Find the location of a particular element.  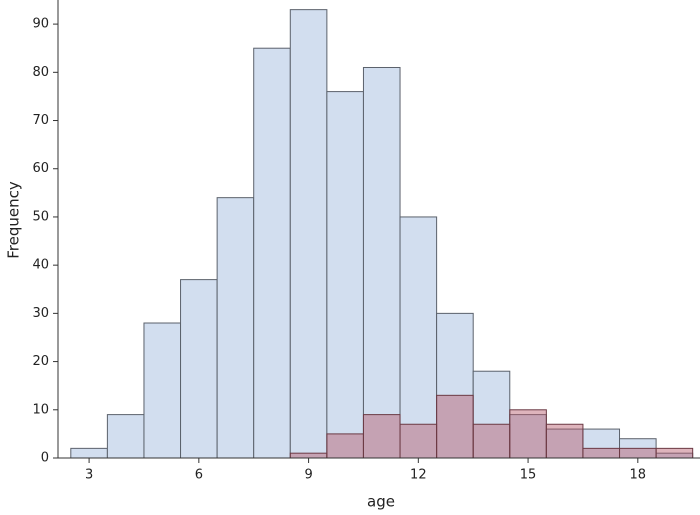

y-tick-label: 20 is located at coordinates (40, 361).